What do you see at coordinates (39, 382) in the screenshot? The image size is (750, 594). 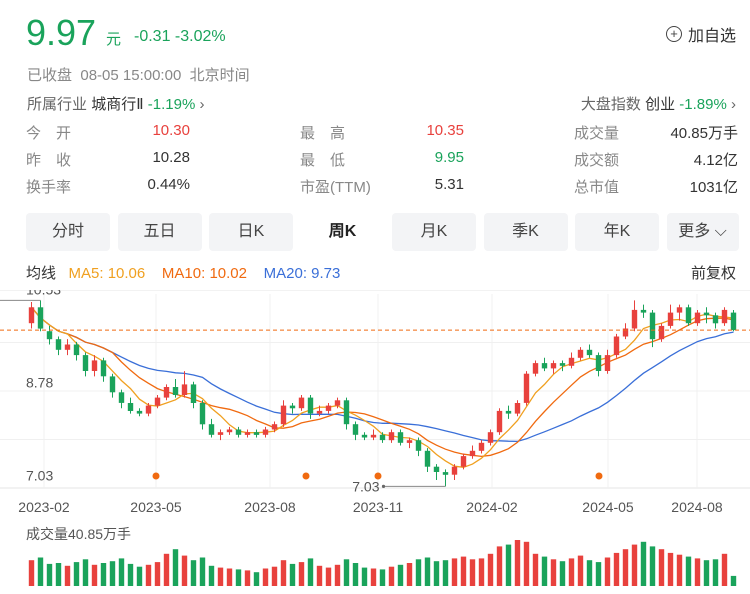 I see `y-tick-label: 8.78` at bounding box center [39, 382].